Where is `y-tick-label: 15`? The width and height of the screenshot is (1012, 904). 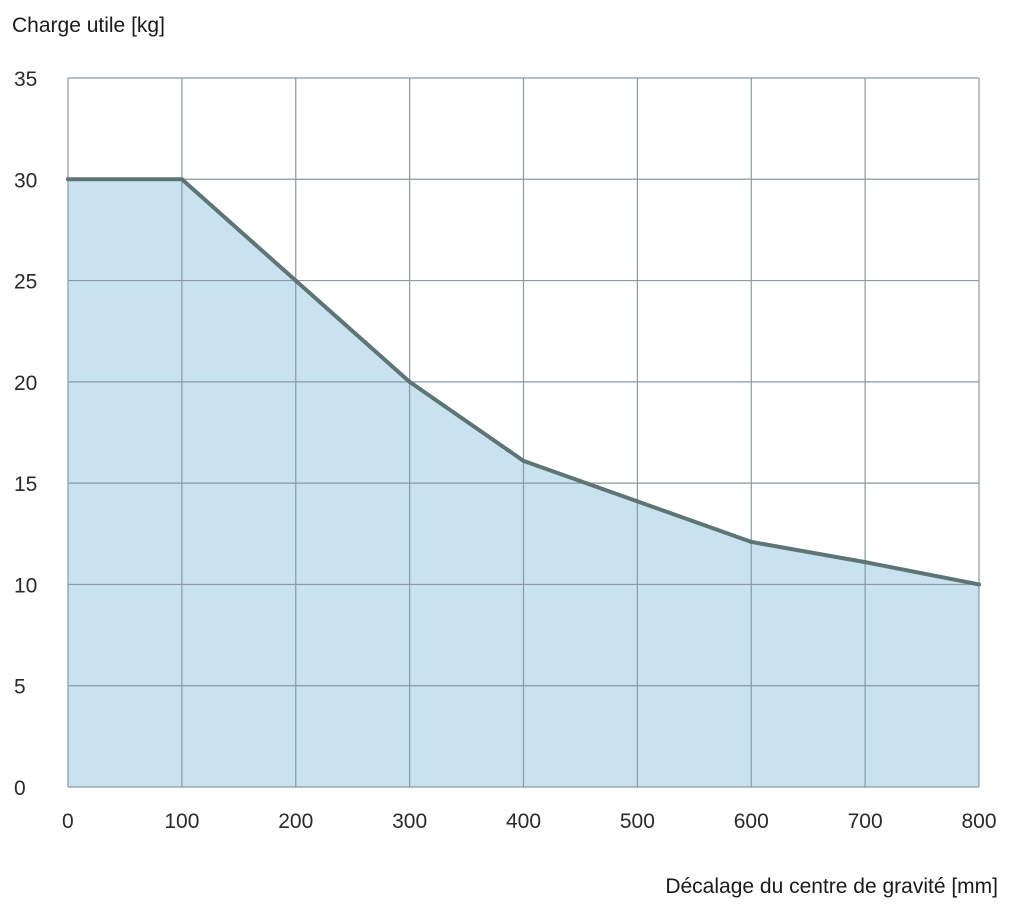
y-tick-label: 15 is located at coordinates (25, 484).